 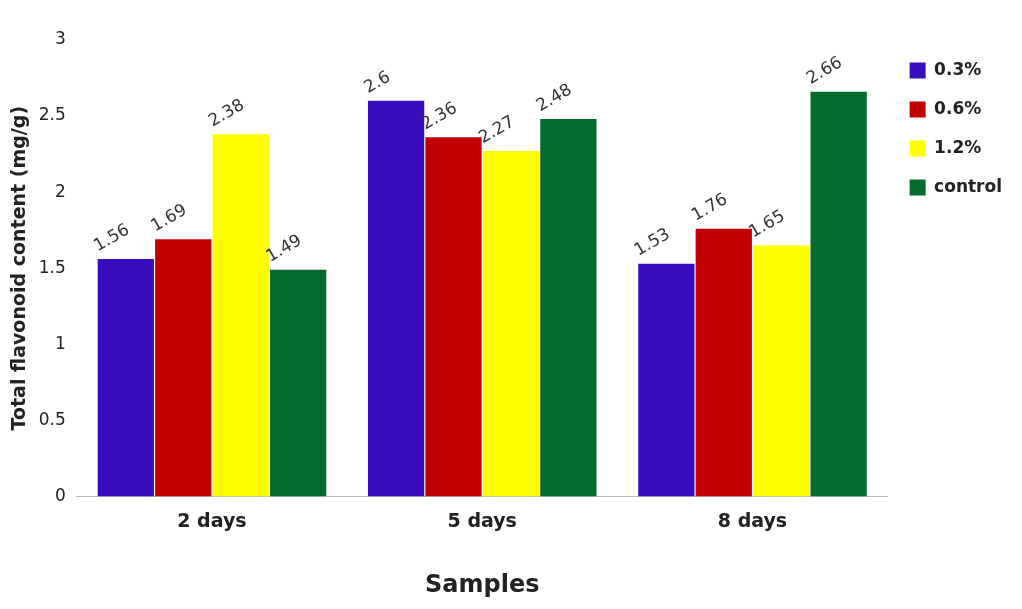 I want to click on y-tick-label: 1, so click(x=60, y=342).